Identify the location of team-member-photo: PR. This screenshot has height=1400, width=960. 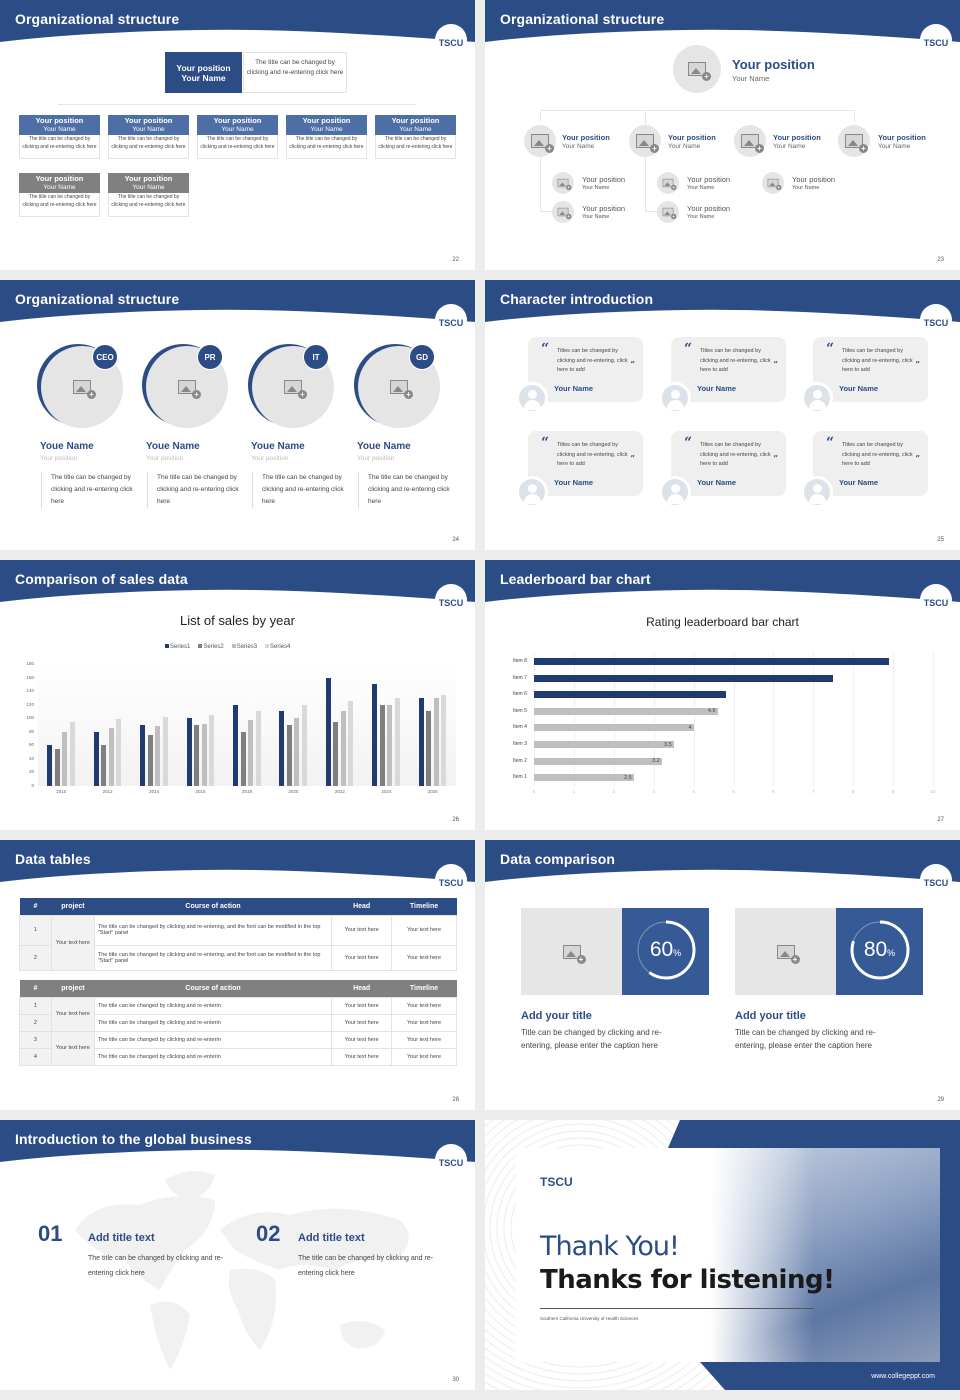
(186, 386).